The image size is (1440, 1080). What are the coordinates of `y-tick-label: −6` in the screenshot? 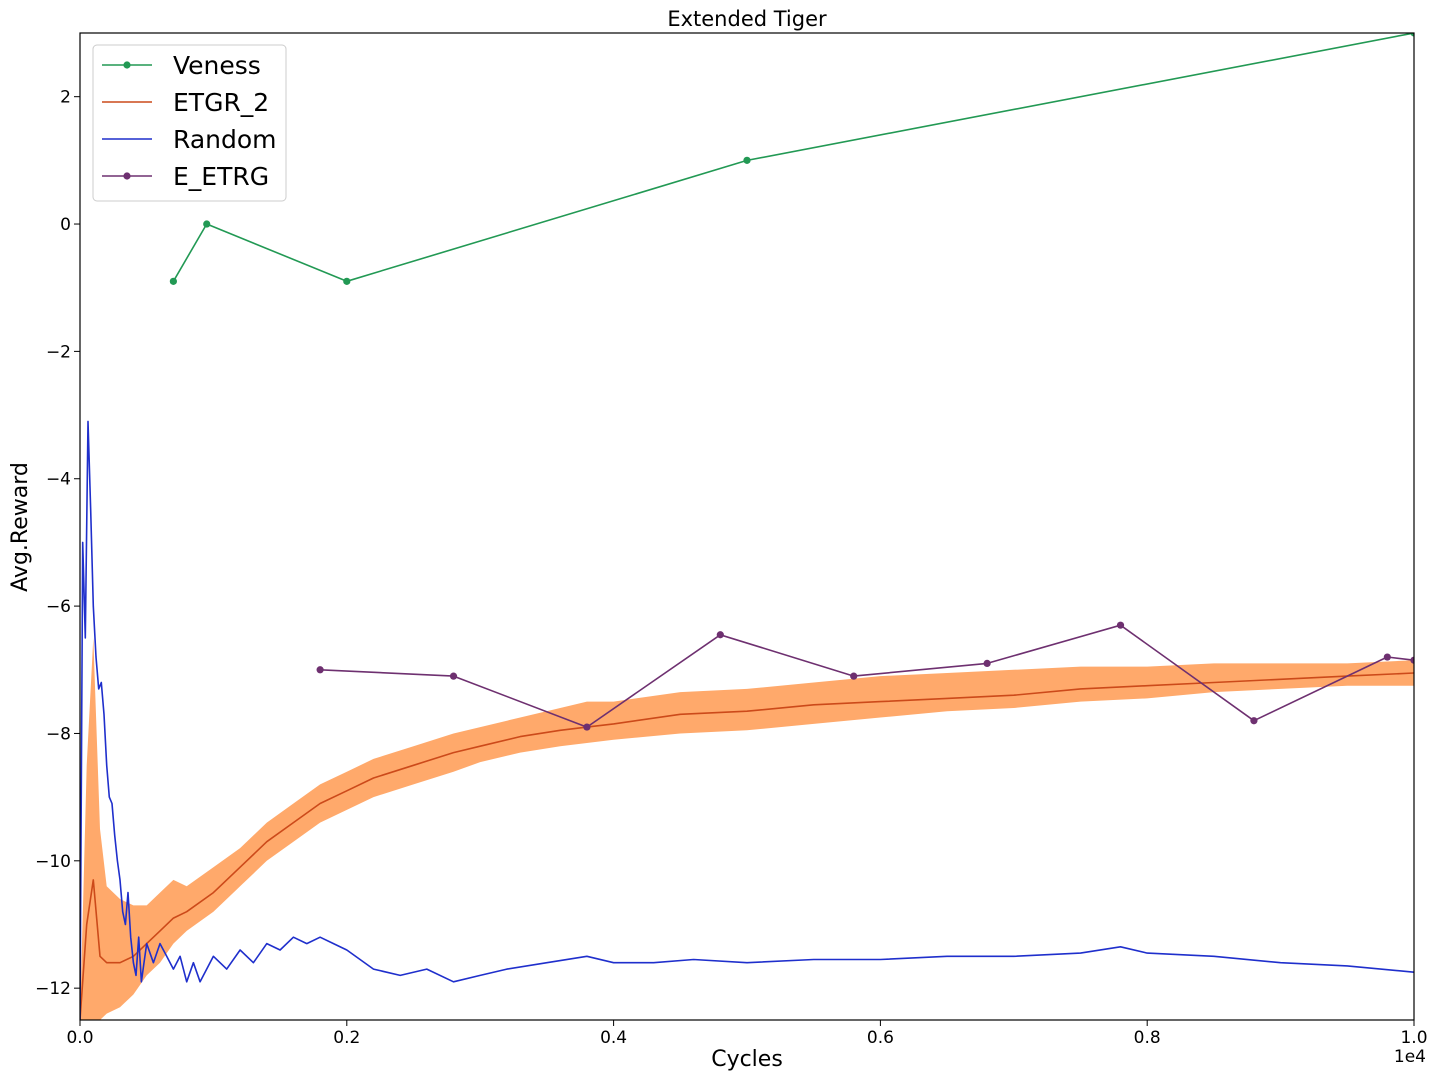 It's located at (58, 607).